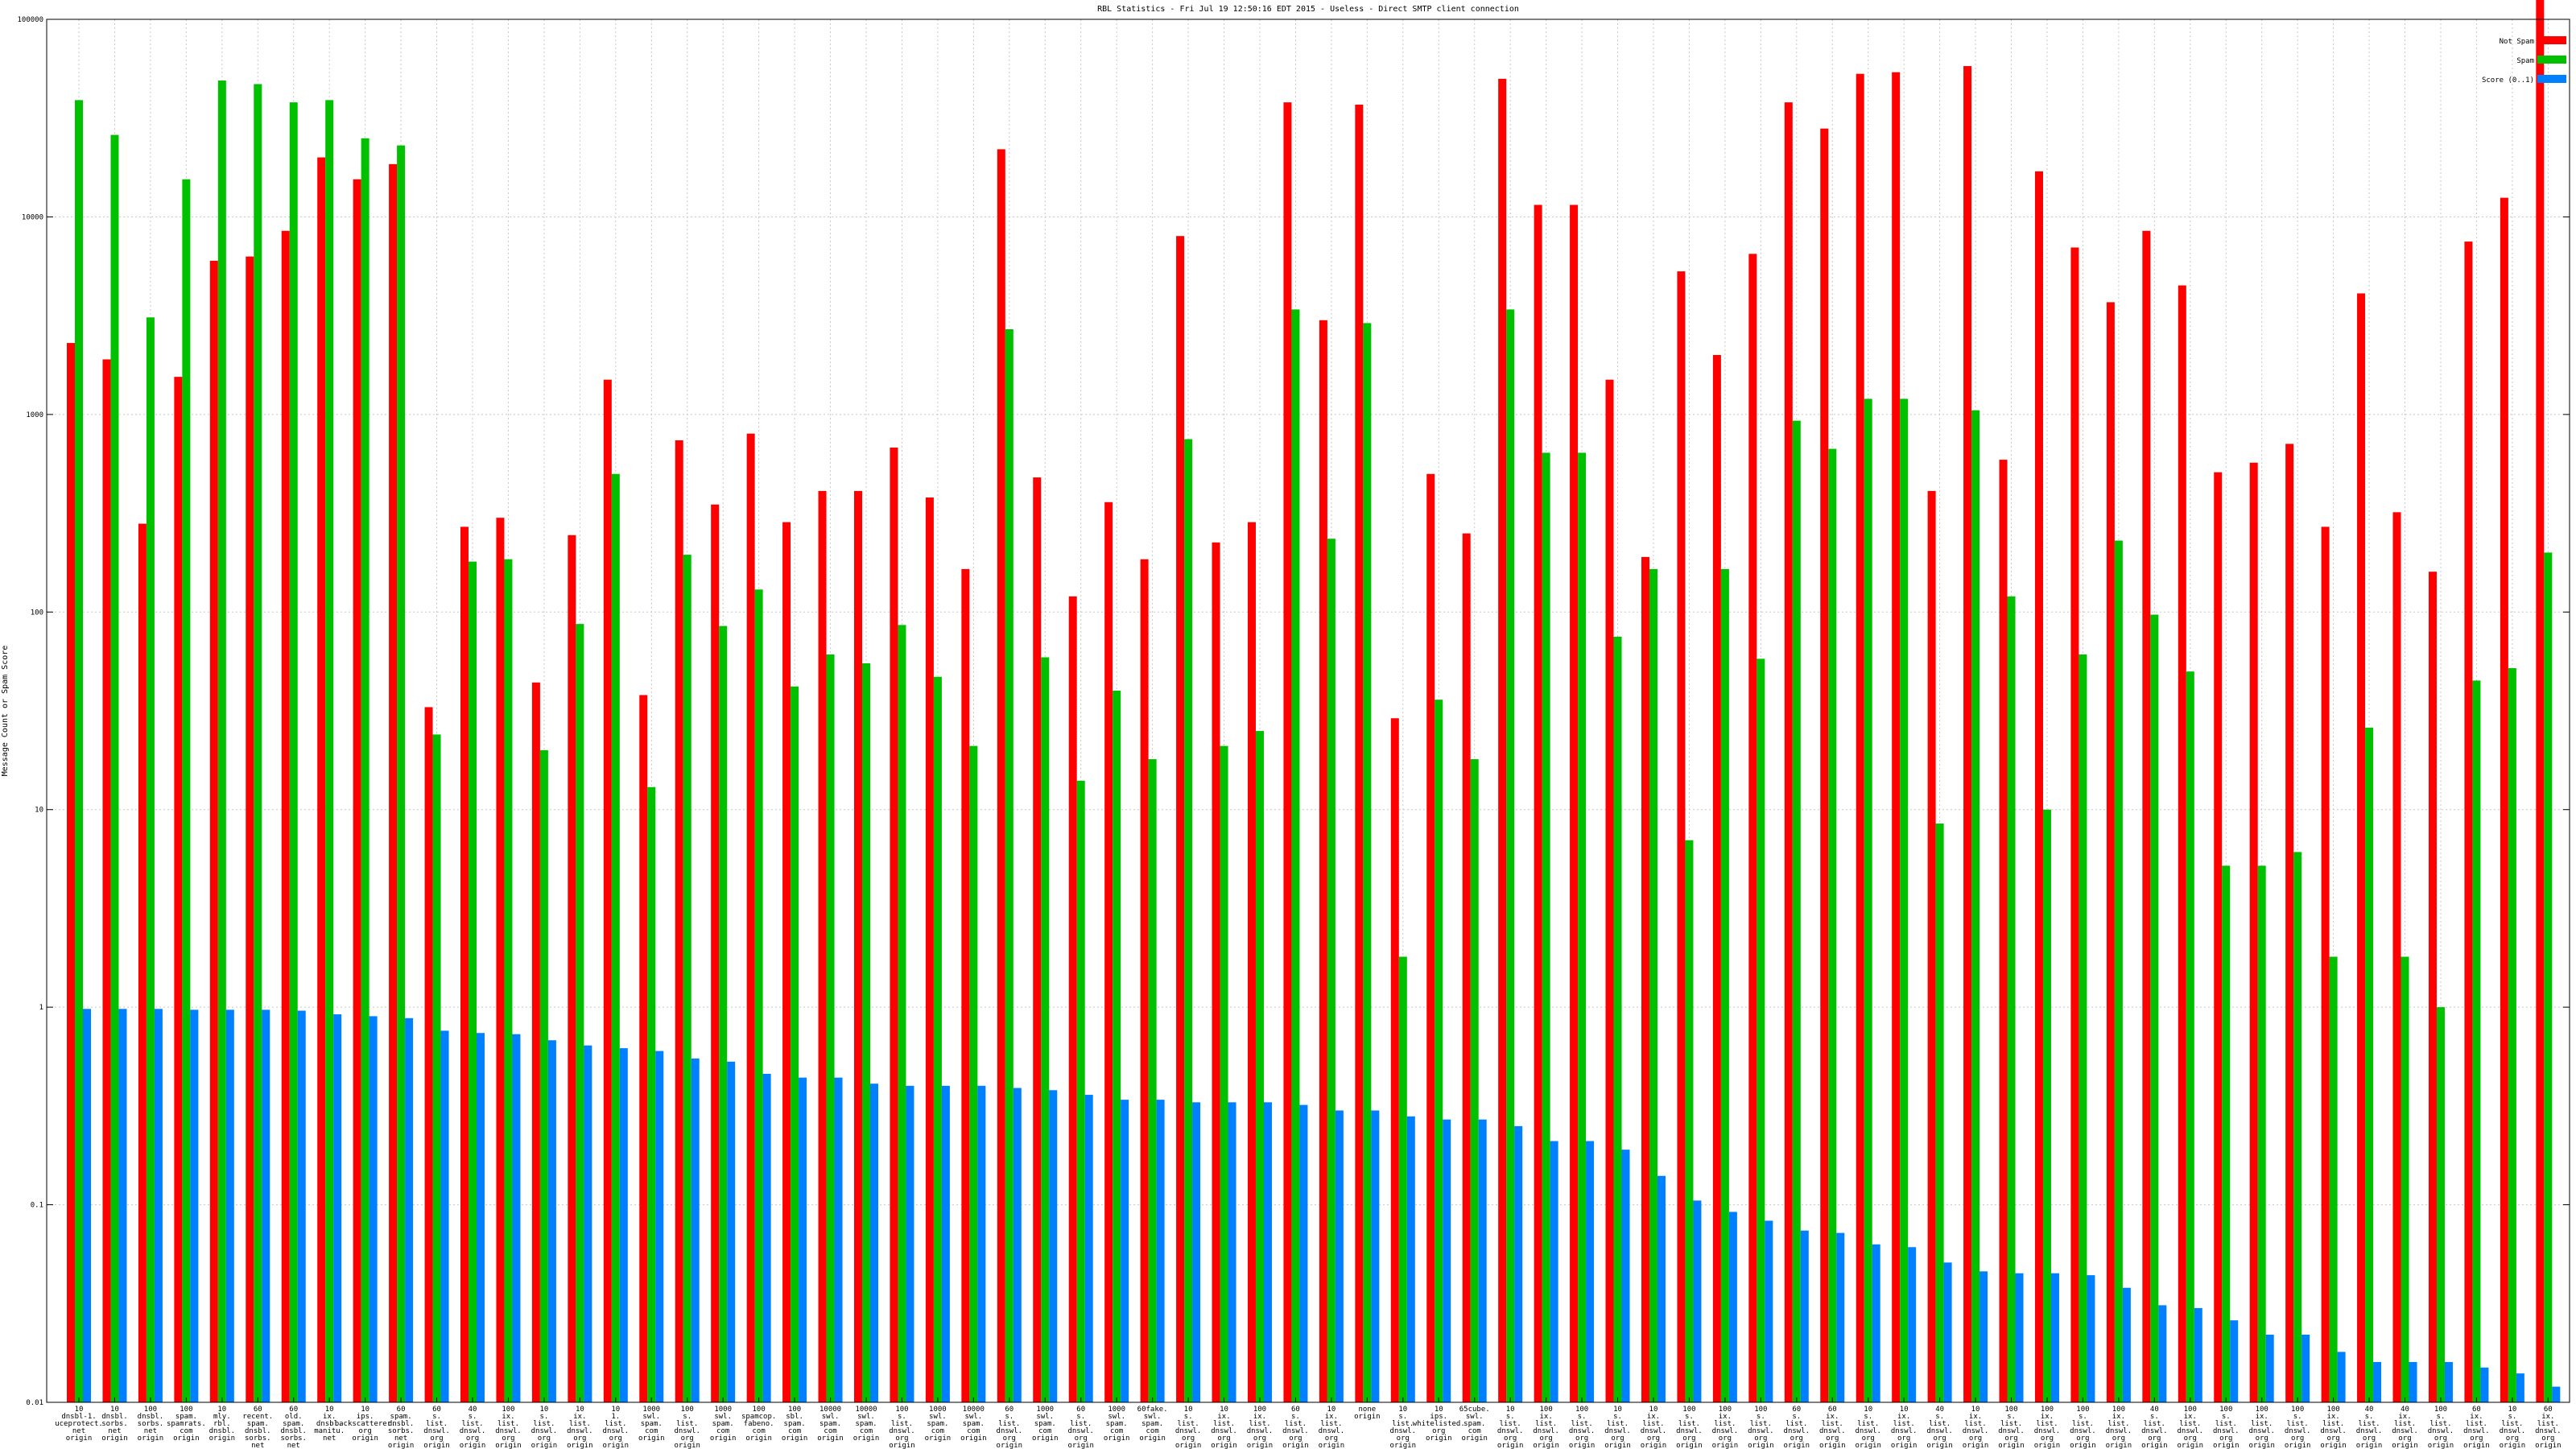  What do you see at coordinates (294, 1417) in the screenshot?
I see `x-category-label: old.` at bounding box center [294, 1417].